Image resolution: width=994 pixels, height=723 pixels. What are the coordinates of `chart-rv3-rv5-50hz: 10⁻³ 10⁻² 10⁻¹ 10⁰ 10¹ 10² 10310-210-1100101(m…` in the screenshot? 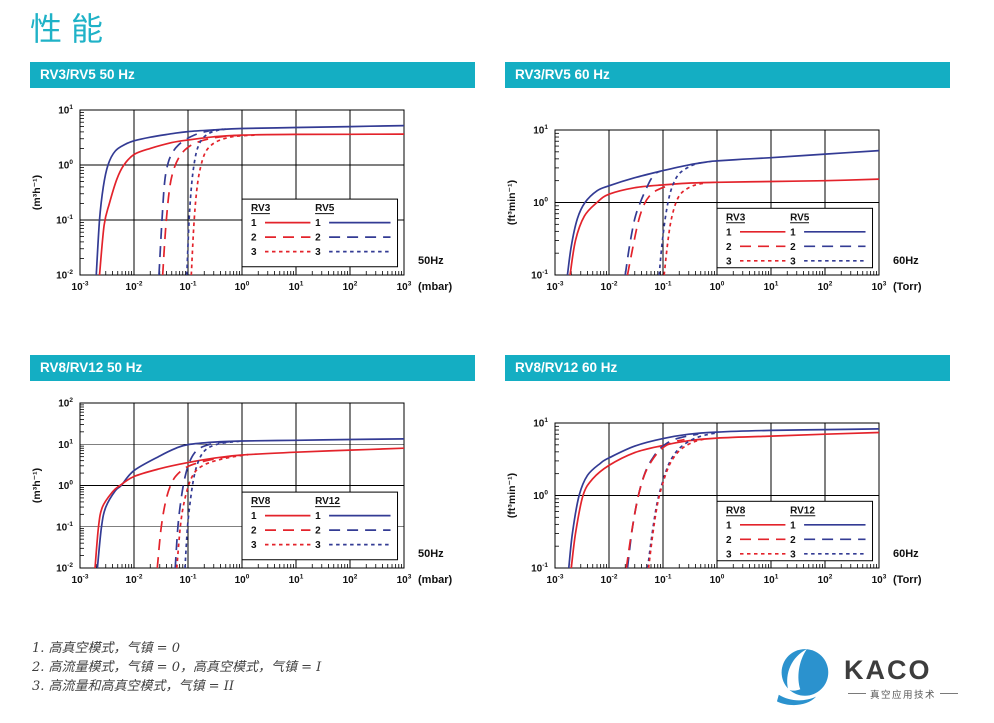 It's located at (242, 199).